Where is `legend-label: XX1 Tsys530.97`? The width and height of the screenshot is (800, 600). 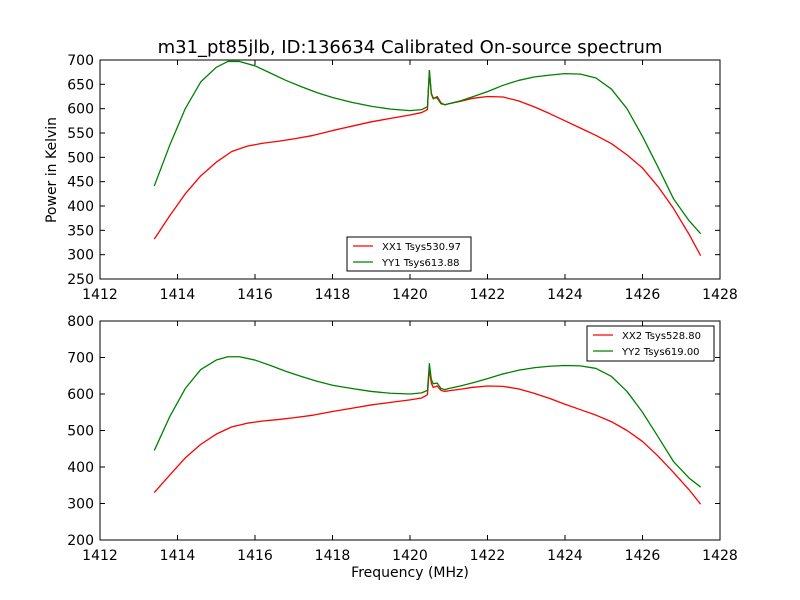
legend-label: XX1 Tsys530.97 is located at coordinates (421, 247).